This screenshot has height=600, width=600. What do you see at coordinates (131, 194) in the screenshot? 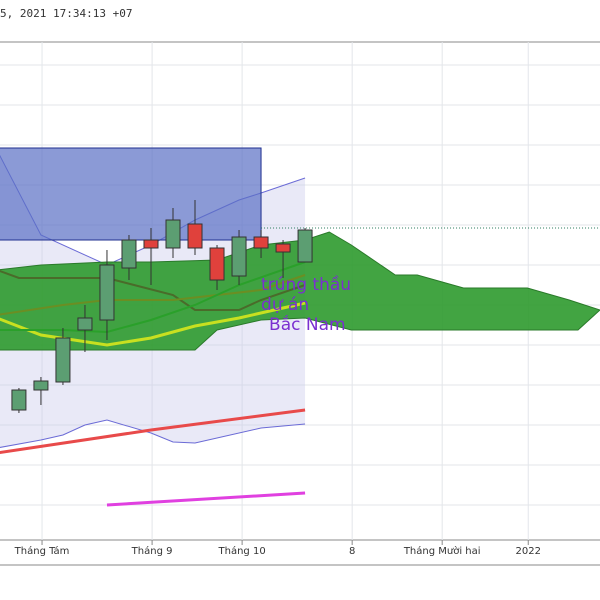
I see `range-box` at bounding box center [131, 194].